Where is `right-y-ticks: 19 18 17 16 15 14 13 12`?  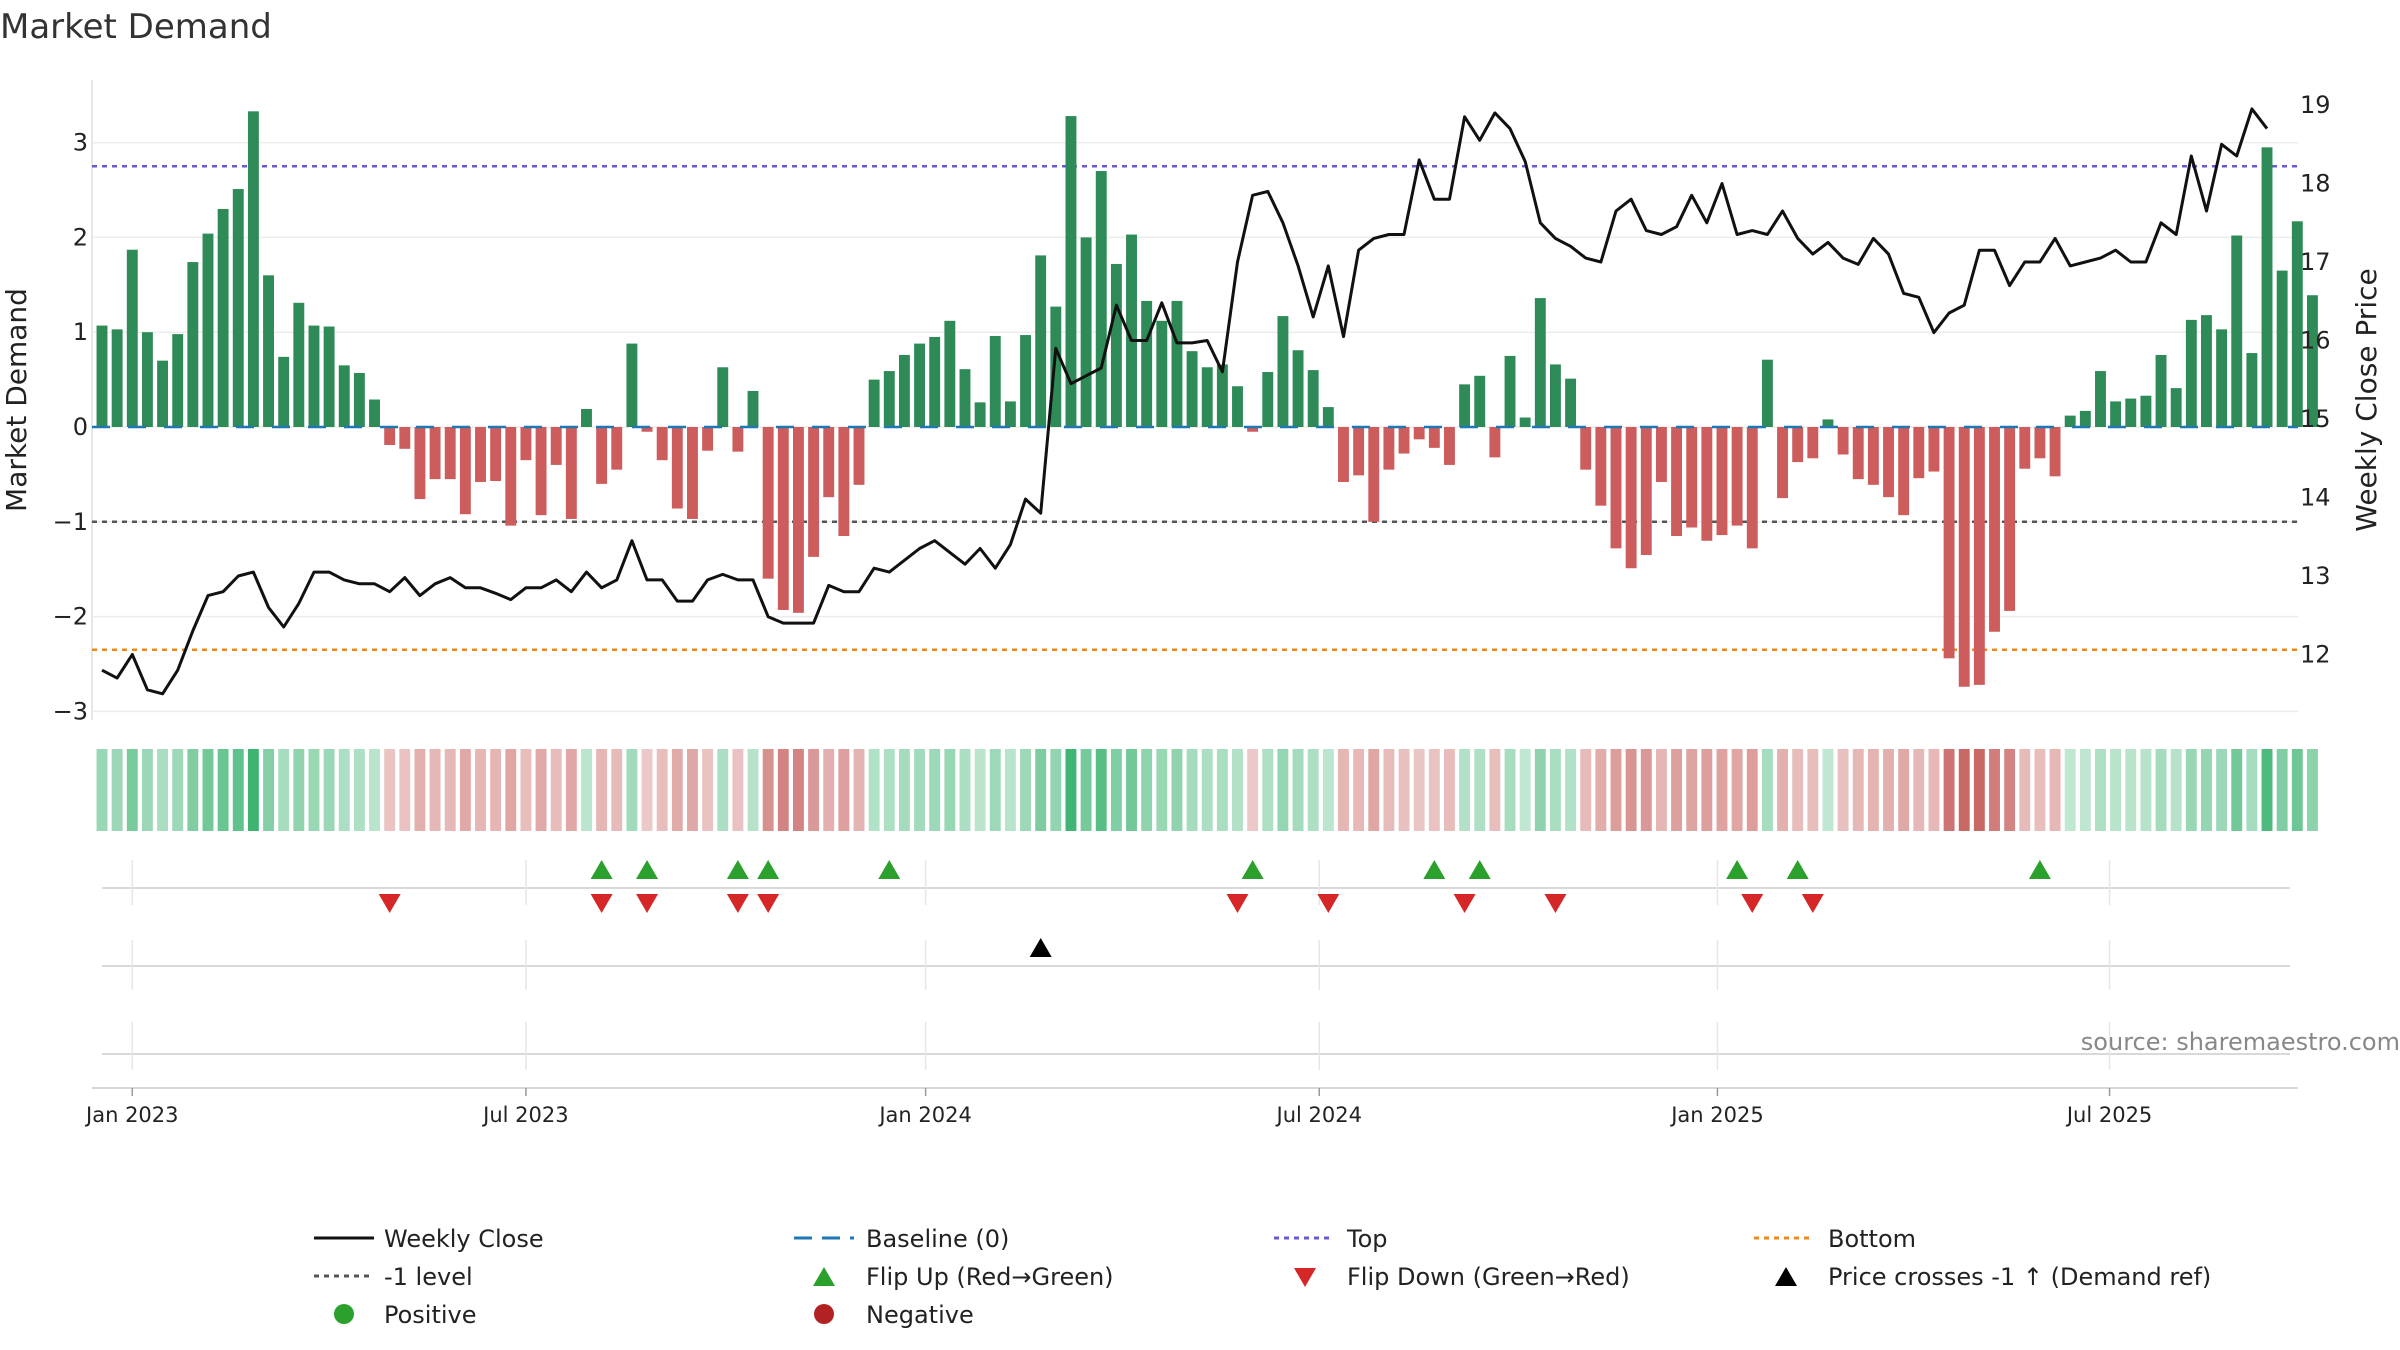
right-y-ticks: 19 18 17 16 15 14 13 12 is located at coordinates (2315, 380).